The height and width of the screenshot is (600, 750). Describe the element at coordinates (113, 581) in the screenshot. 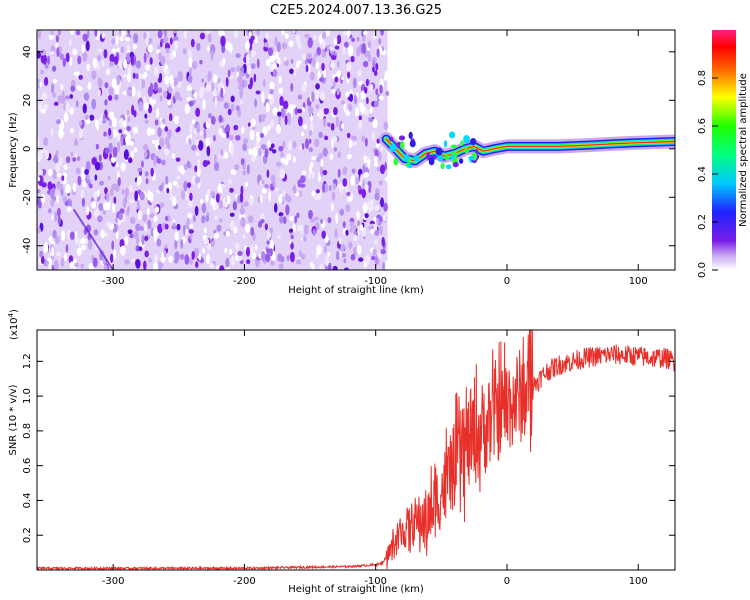

I see `bottom-x-tick-label: -300` at that location.